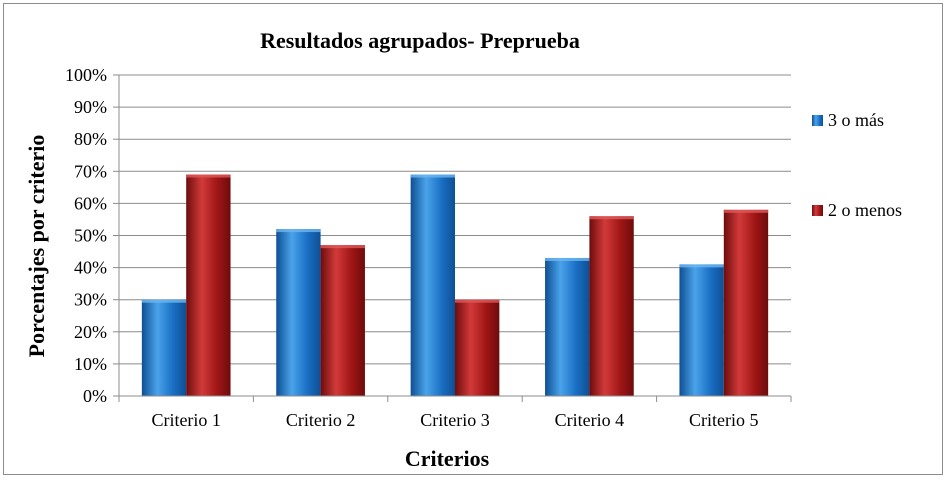 The width and height of the screenshot is (948, 480). What do you see at coordinates (90, 236) in the screenshot?
I see `y-tick-label: 50%` at bounding box center [90, 236].